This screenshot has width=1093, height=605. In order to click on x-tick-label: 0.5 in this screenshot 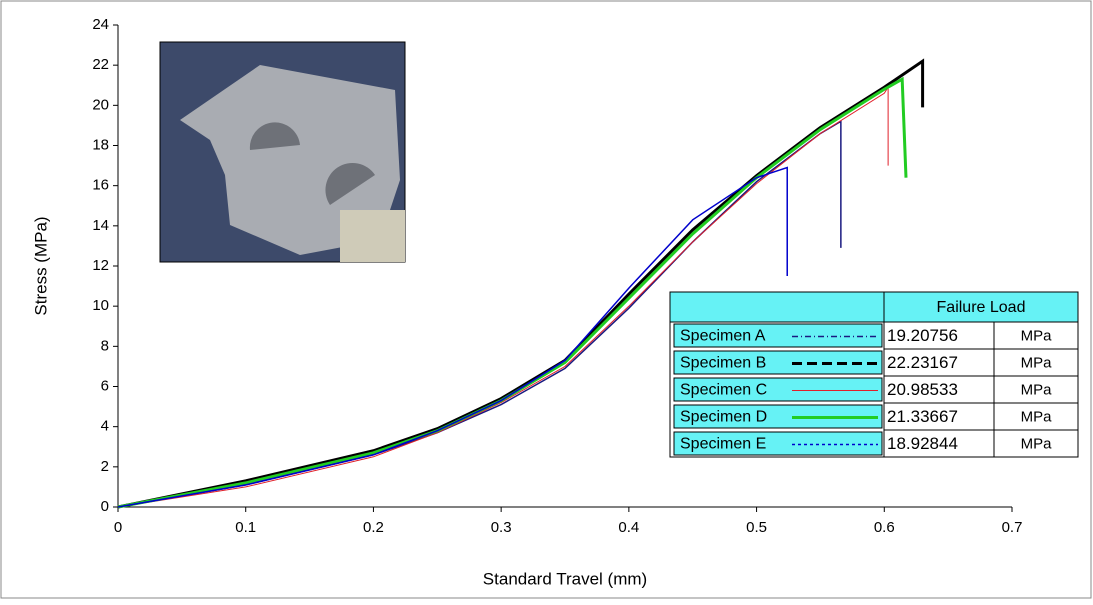, I will do `click(756, 527)`.